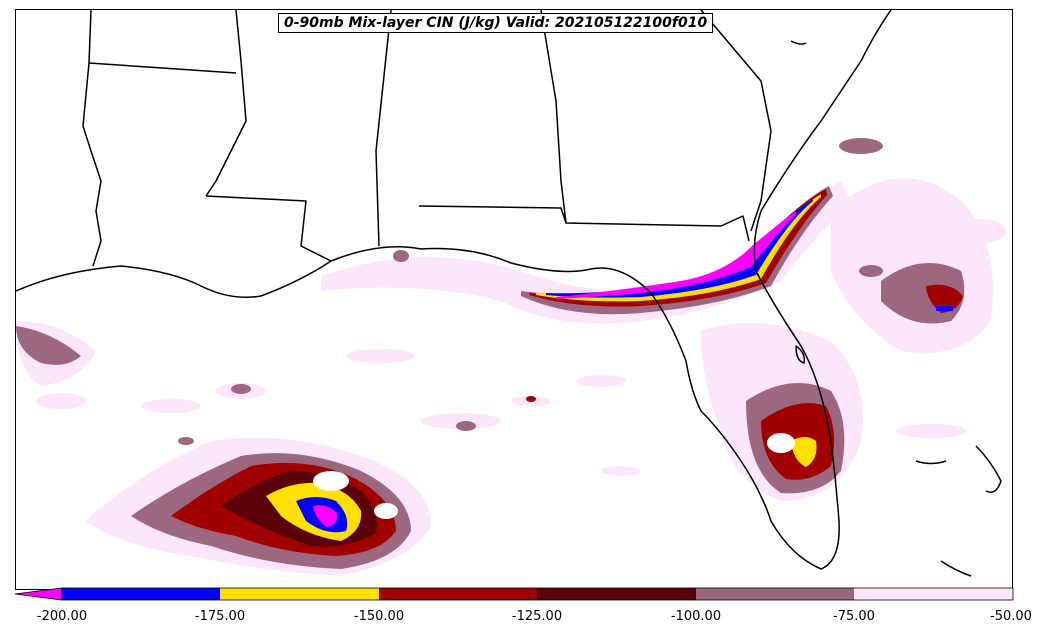 This screenshot has height=633, width=1044. Describe the element at coordinates (782, 412) in the screenshot. I see `florida-cin` at that location.